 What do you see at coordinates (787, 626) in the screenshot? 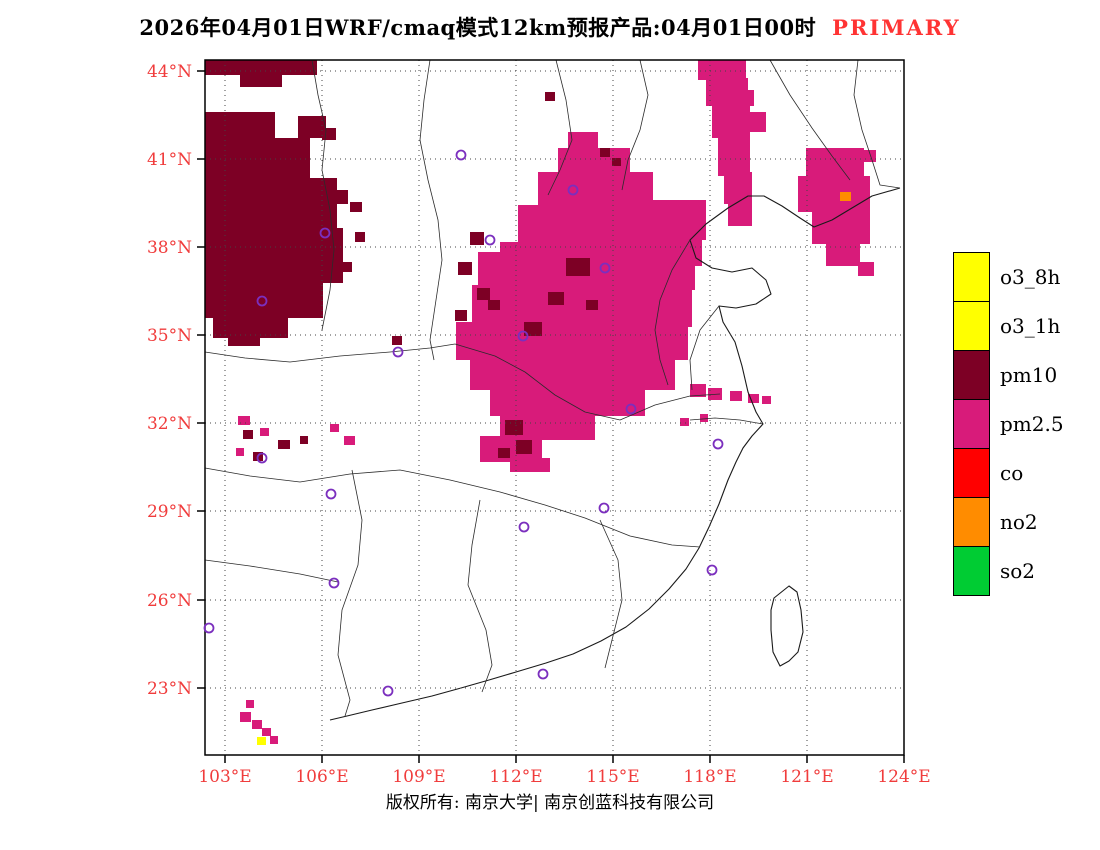
I see `taiwan-island` at bounding box center [787, 626].